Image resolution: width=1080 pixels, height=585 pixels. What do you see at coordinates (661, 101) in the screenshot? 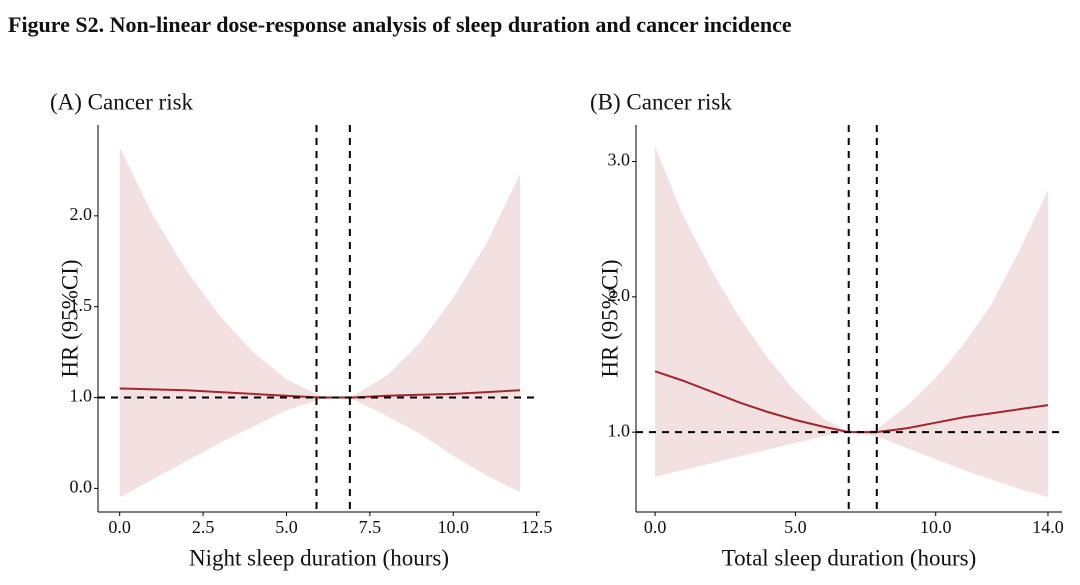
I see `panel-title: (B) Cancer risk` at bounding box center [661, 101].